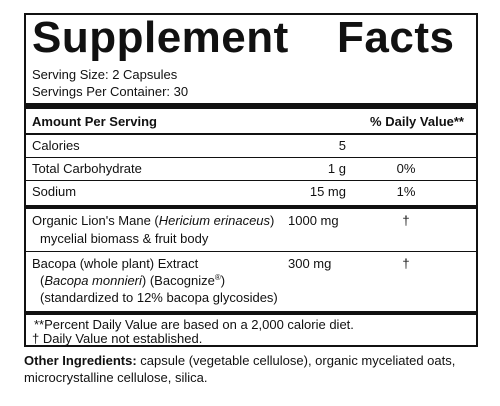  I want to click on bacopa-dv: †, so click(406, 263).